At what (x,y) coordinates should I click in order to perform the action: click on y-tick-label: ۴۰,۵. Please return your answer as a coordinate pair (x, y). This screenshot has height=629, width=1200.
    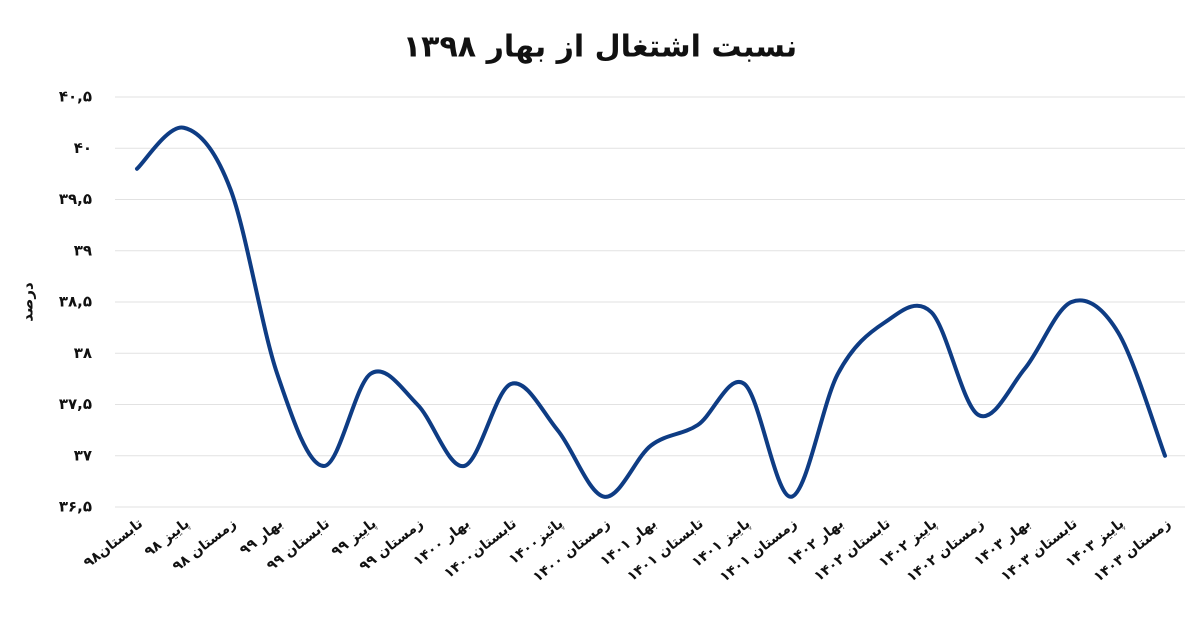
    Looking at the image, I should click on (75, 97).